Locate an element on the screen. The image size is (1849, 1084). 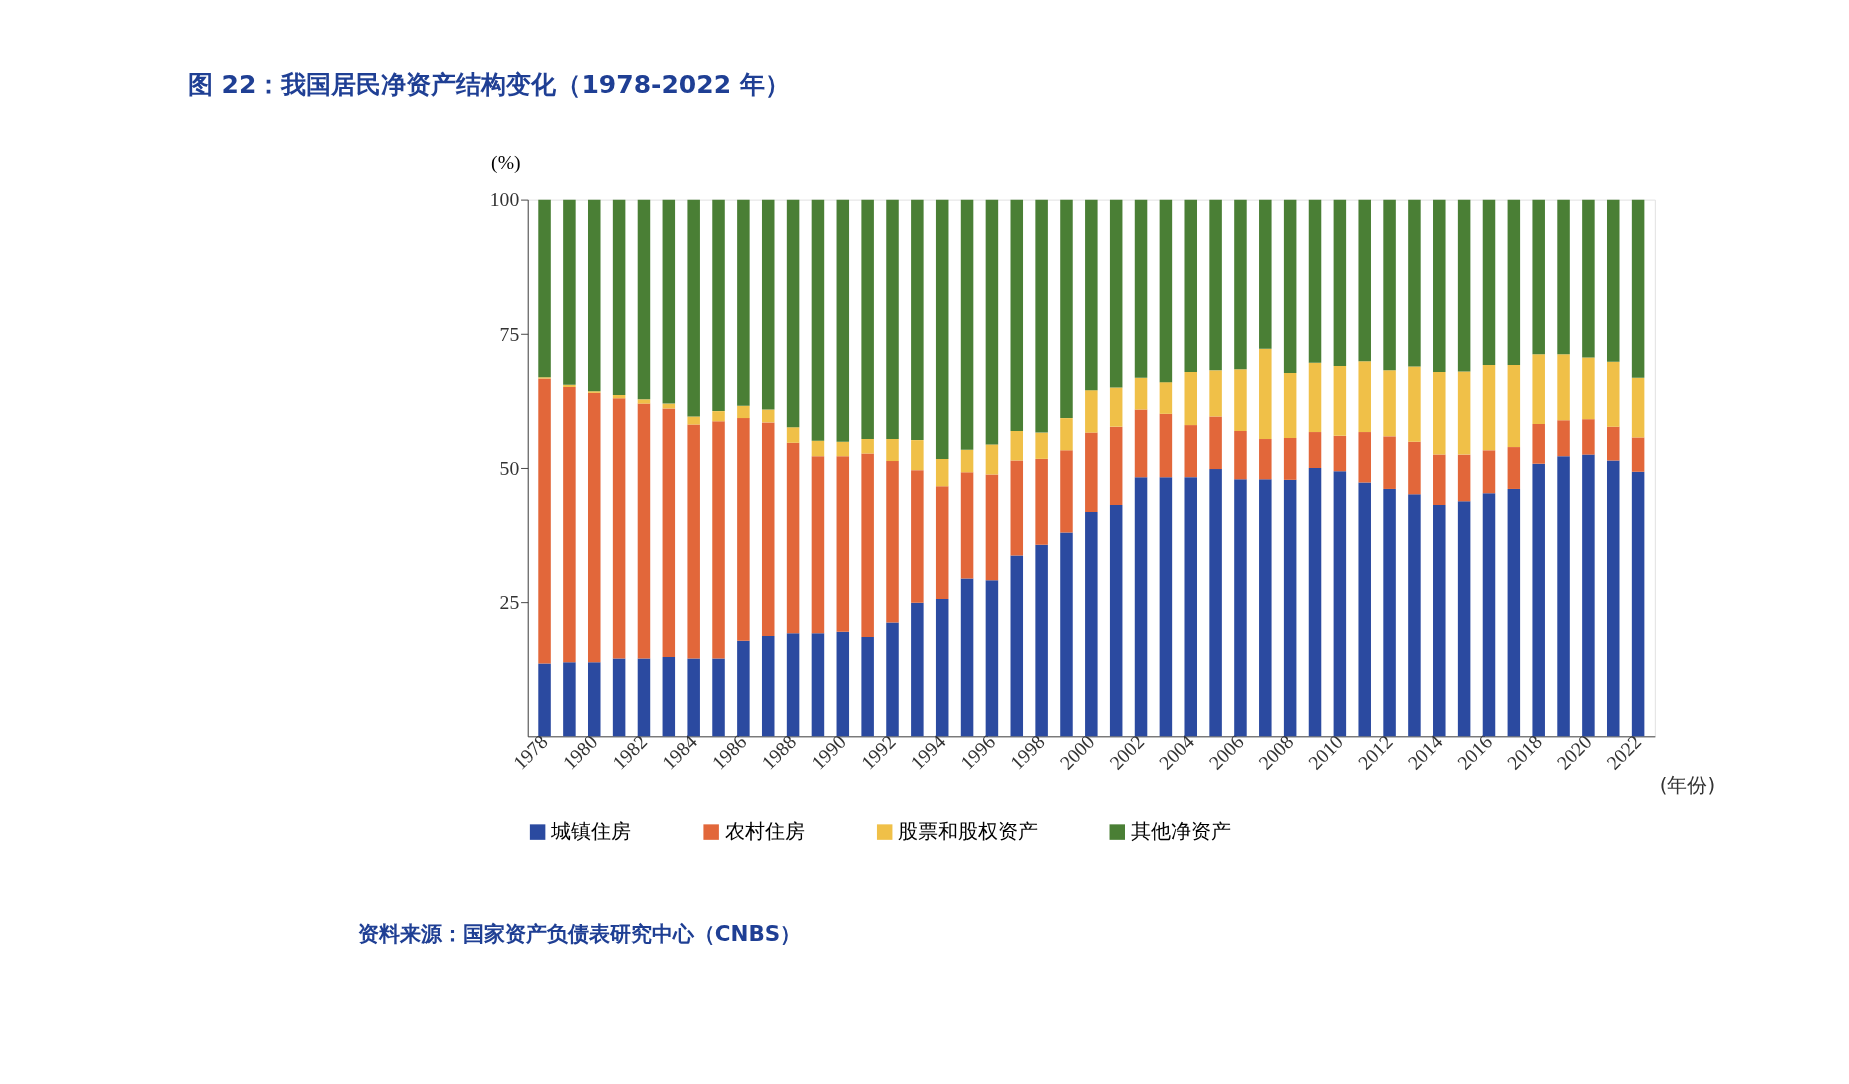
legend-label: 城镇住房 is located at coordinates (591, 832).